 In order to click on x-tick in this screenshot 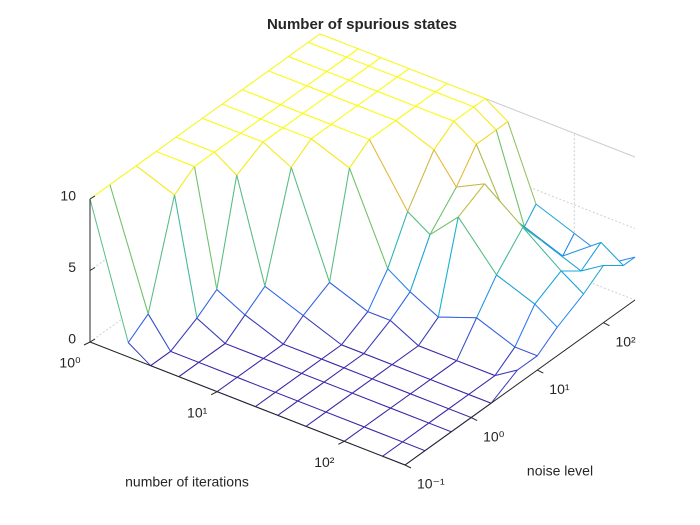, I will do `click(341, 442)`.